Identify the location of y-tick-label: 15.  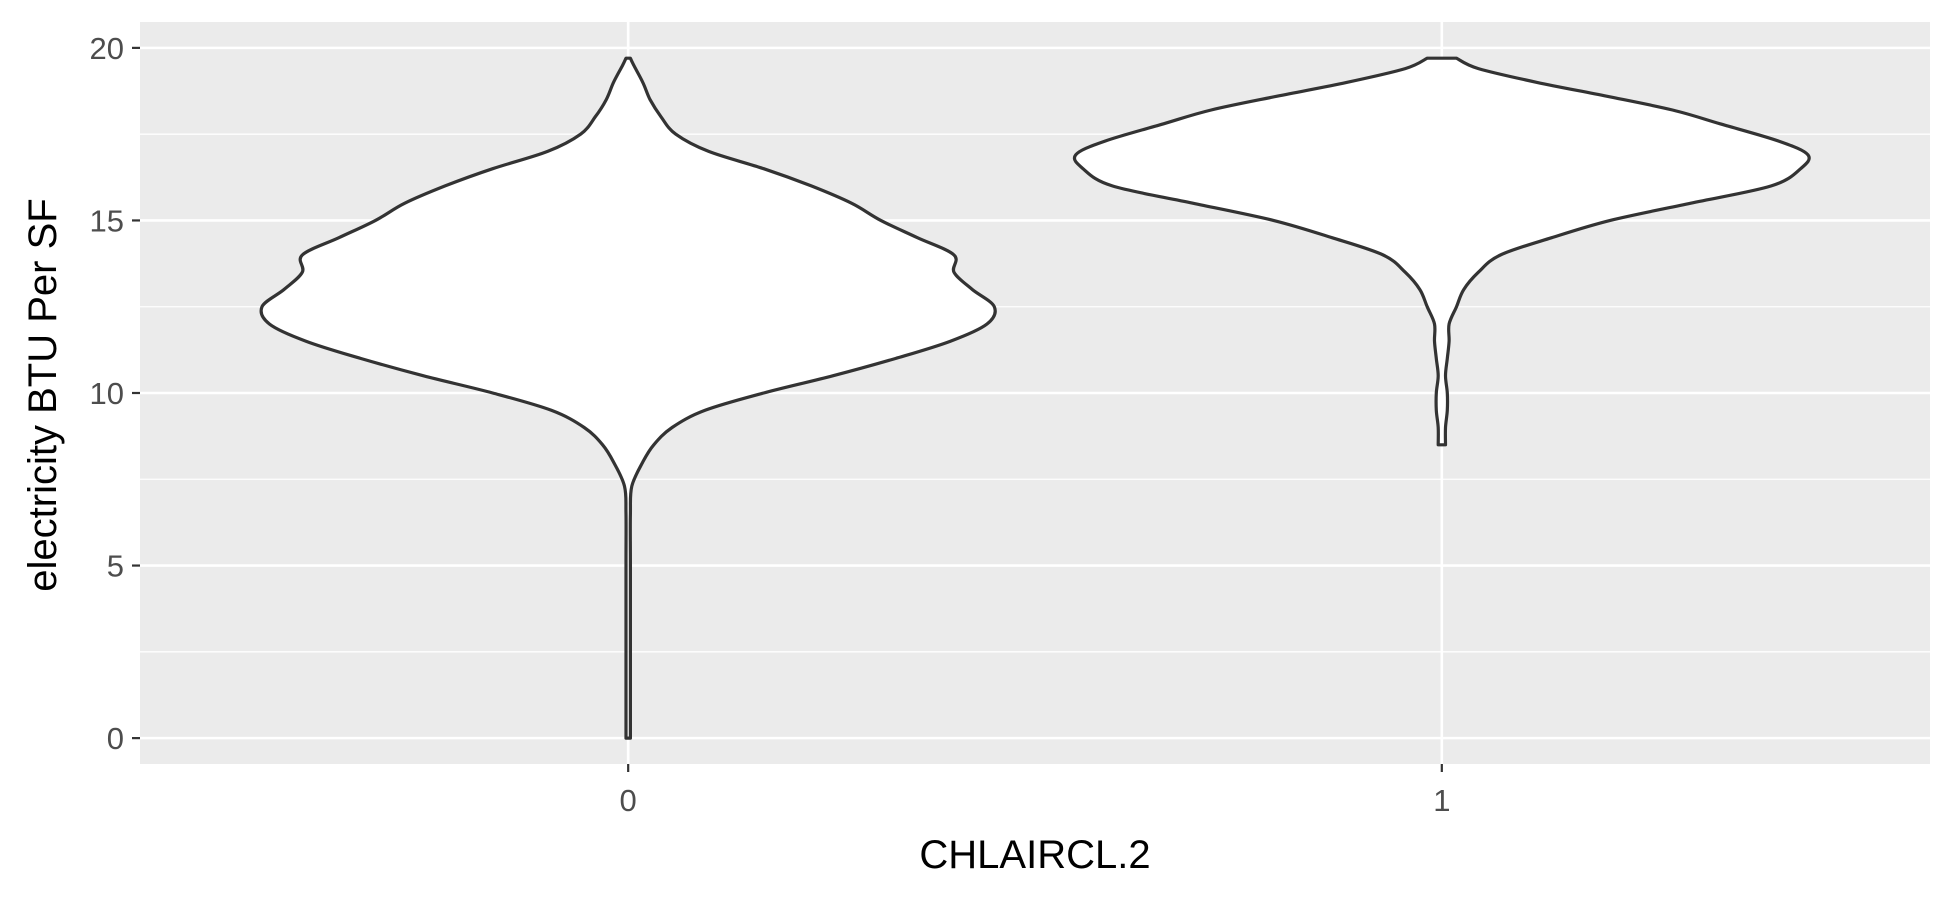
(107, 220).